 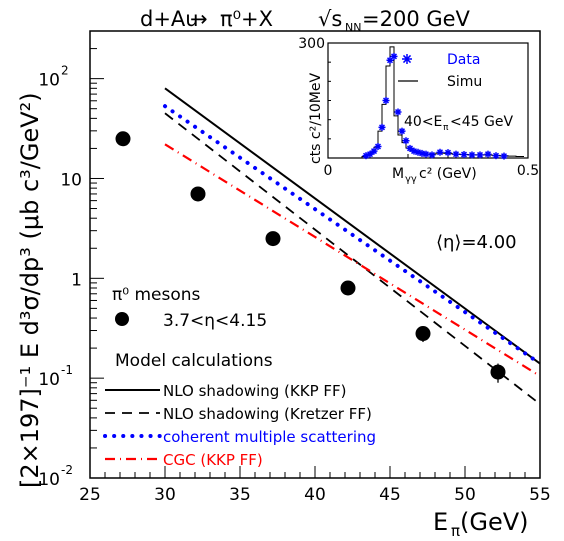 What do you see at coordinates (169, 19) in the screenshot?
I see `title-reaction-lhs: d+Au` at bounding box center [169, 19].